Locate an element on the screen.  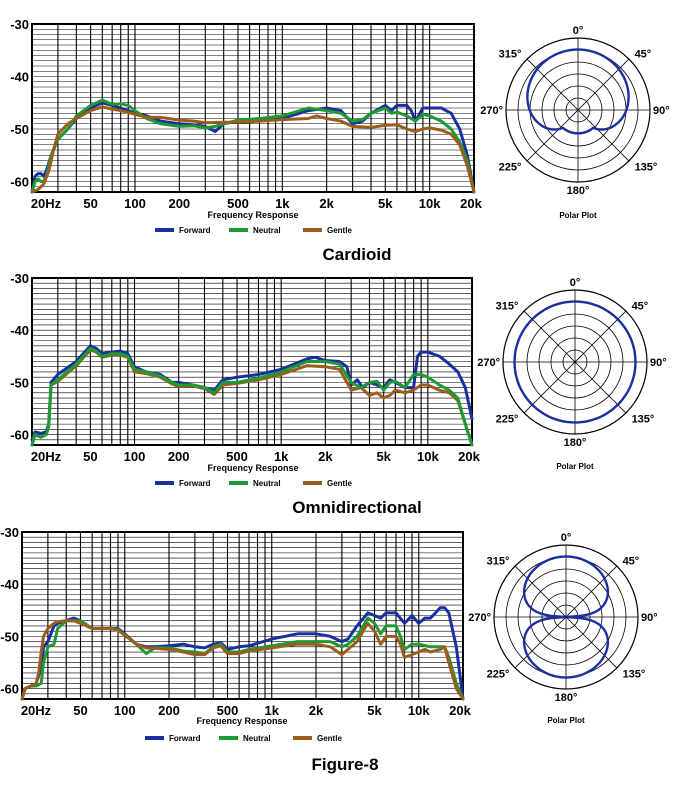
figure-8-x-tick-label: 20Hz is located at coordinates (36, 710).